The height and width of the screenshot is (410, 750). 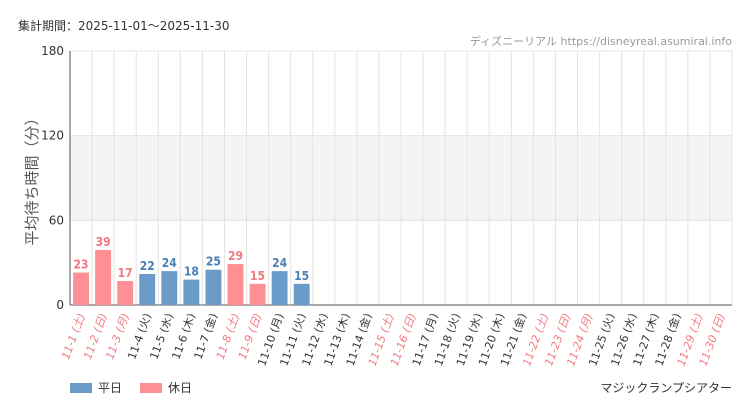 What do you see at coordinates (103, 242) in the screenshot?
I see `bar-value-label: 39` at bounding box center [103, 242].